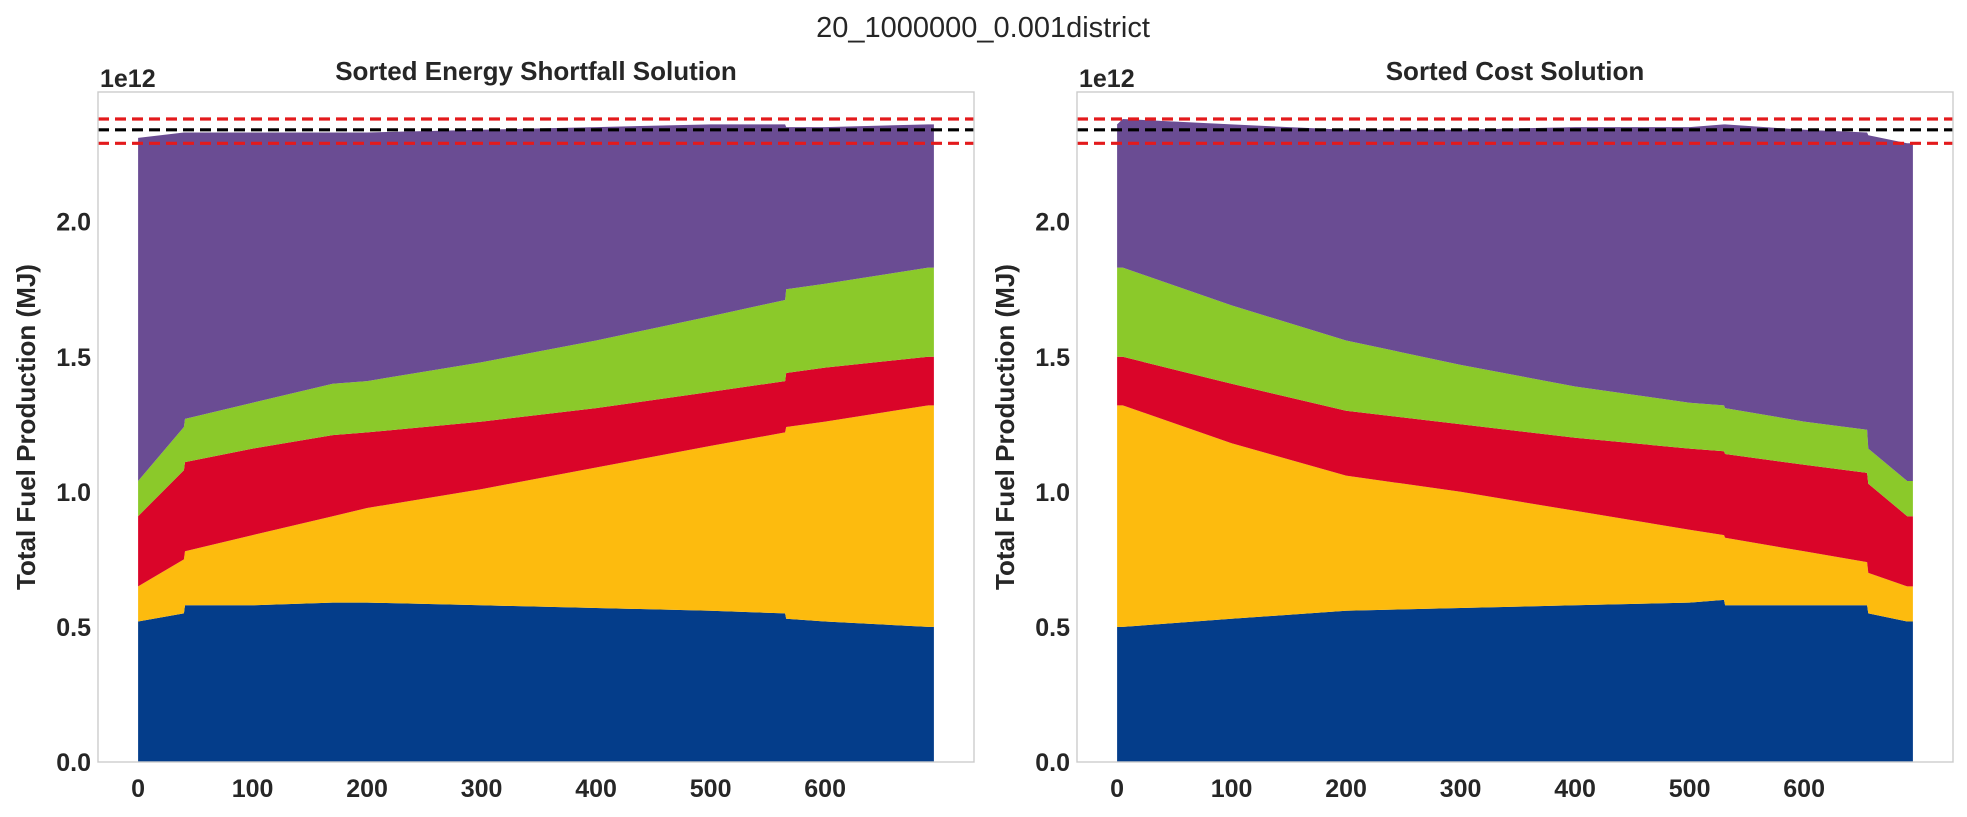 Image resolution: width=1967 pixels, height=817 pixels. Describe the element at coordinates (983, 28) in the screenshot. I see `figure-suptitle: 20_1000000_0.001district` at that location.